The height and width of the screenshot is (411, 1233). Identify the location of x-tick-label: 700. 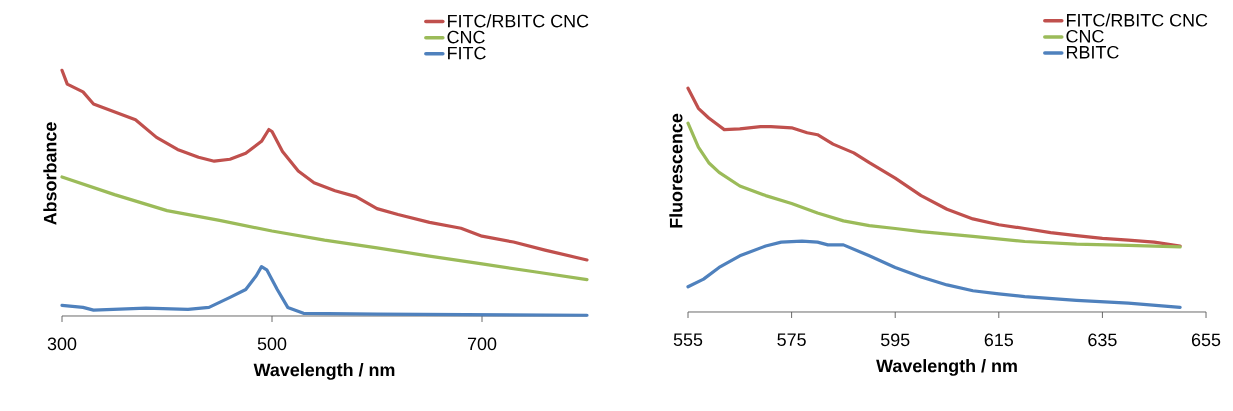
(482, 344).